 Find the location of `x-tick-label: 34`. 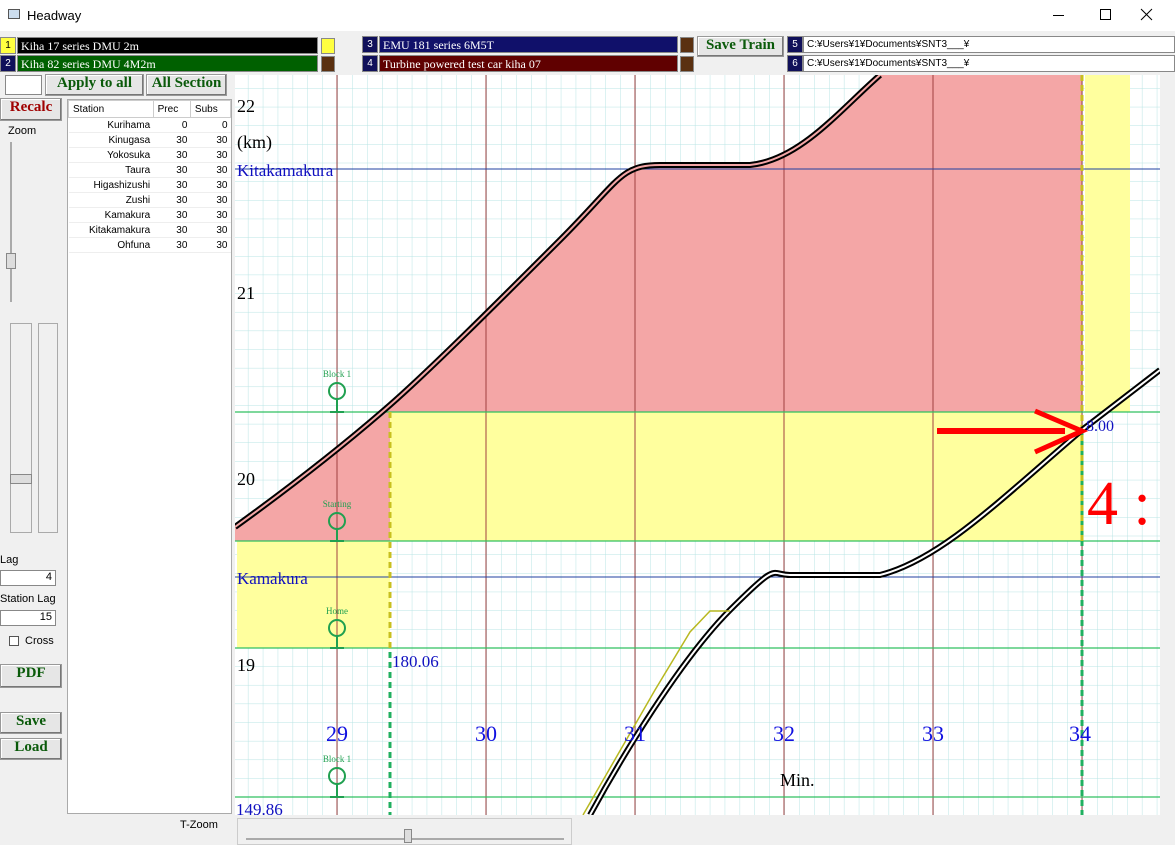

x-tick-label: 34 is located at coordinates (1080, 733).